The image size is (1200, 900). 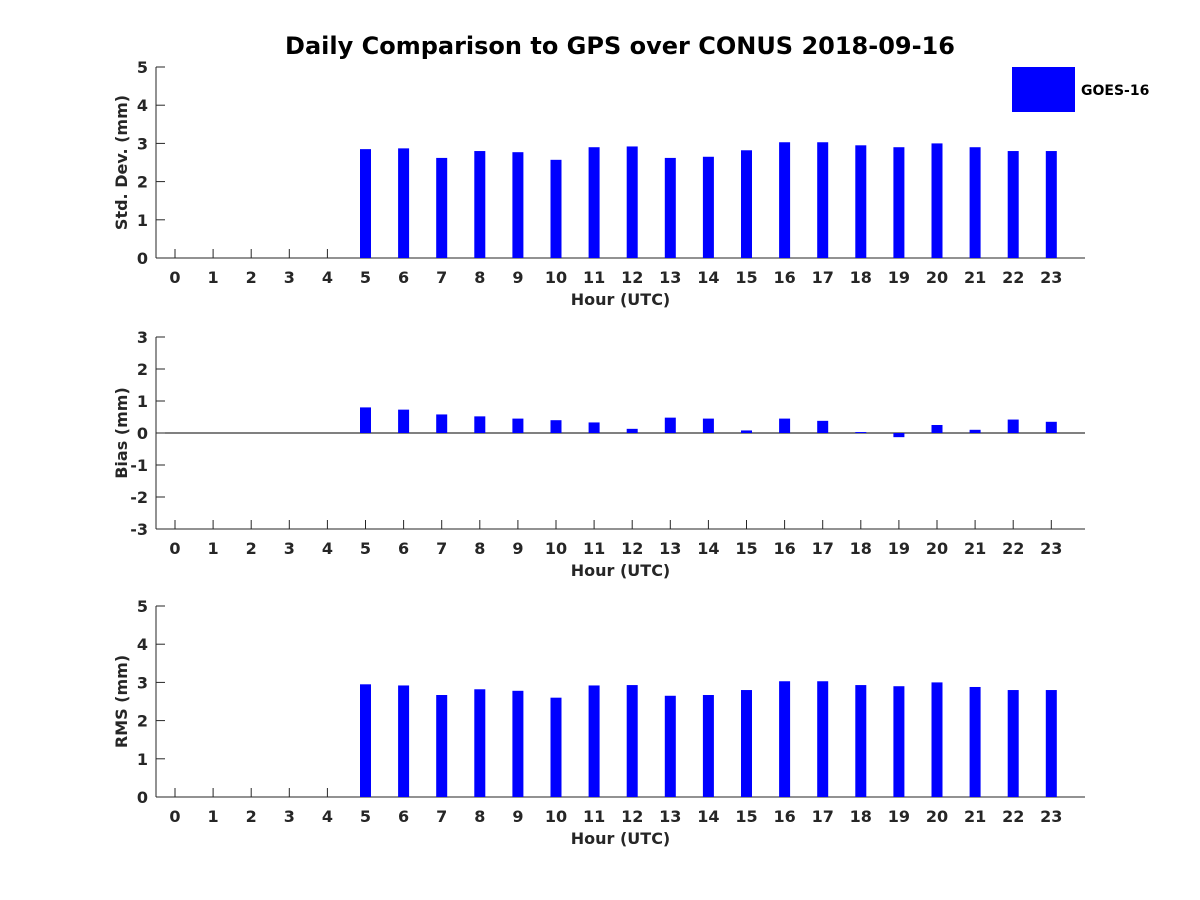 I want to click on legend: GOES-16, so click(x=1080, y=89).